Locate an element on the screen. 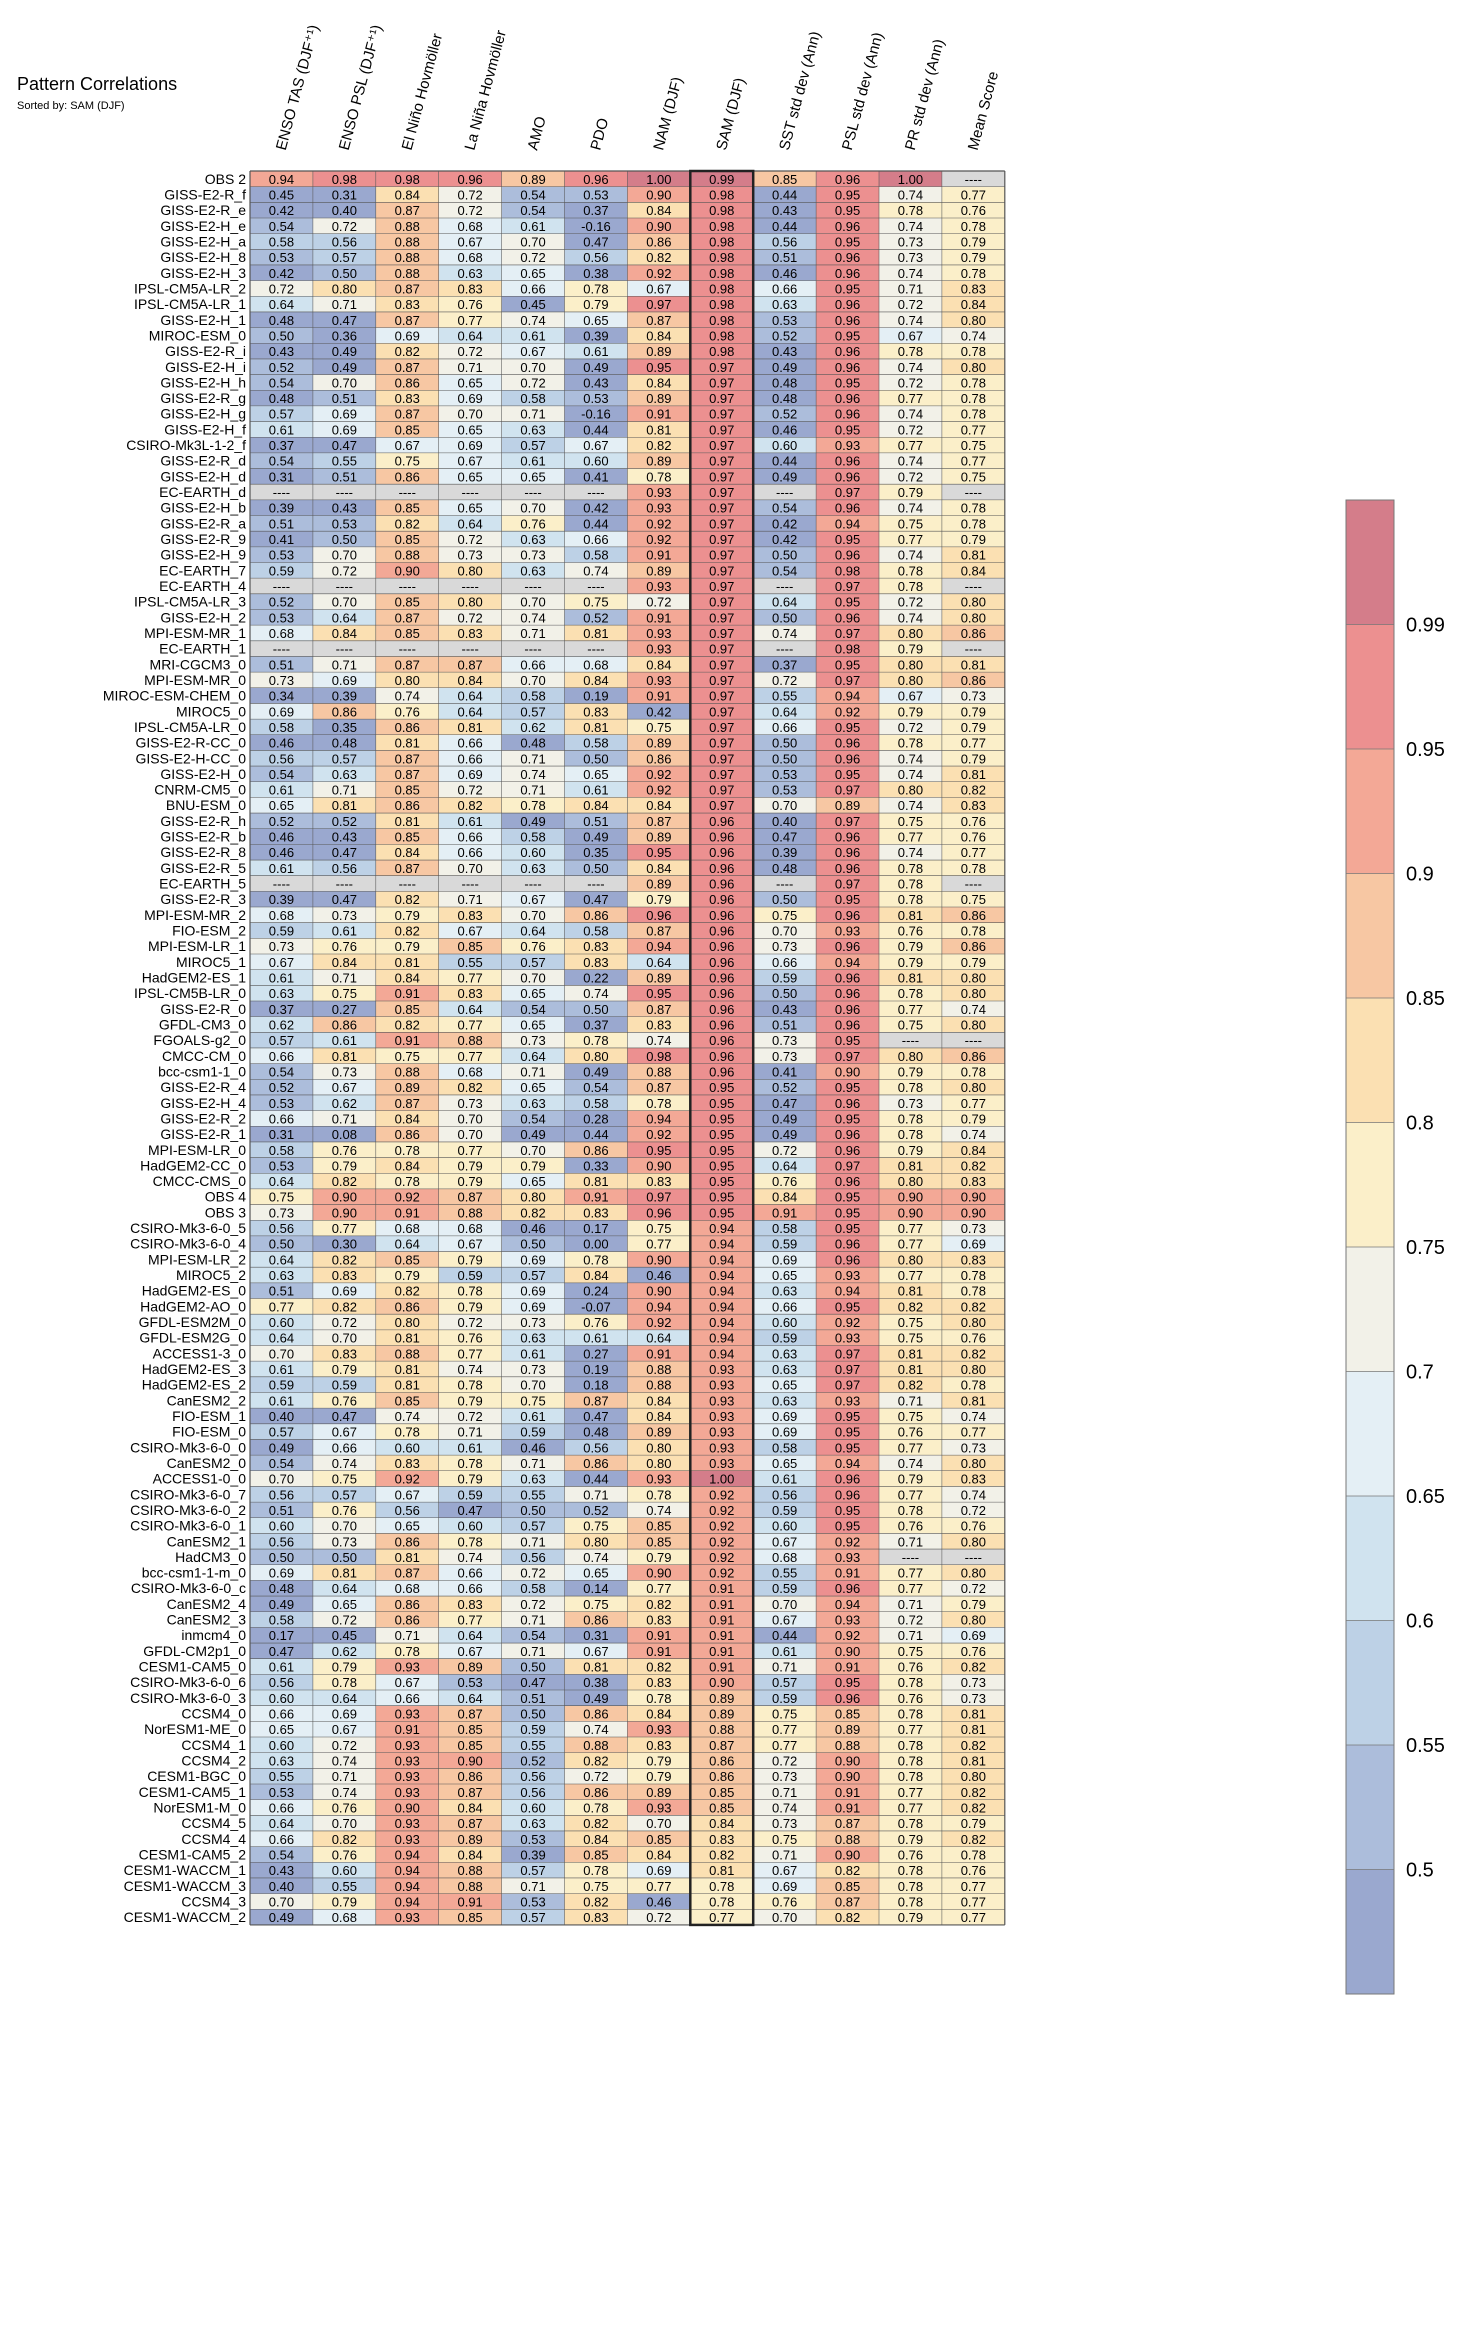 This screenshot has height=2342, width=1469. colorbar-tick-label: 0.5 is located at coordinates (1420, 1871).